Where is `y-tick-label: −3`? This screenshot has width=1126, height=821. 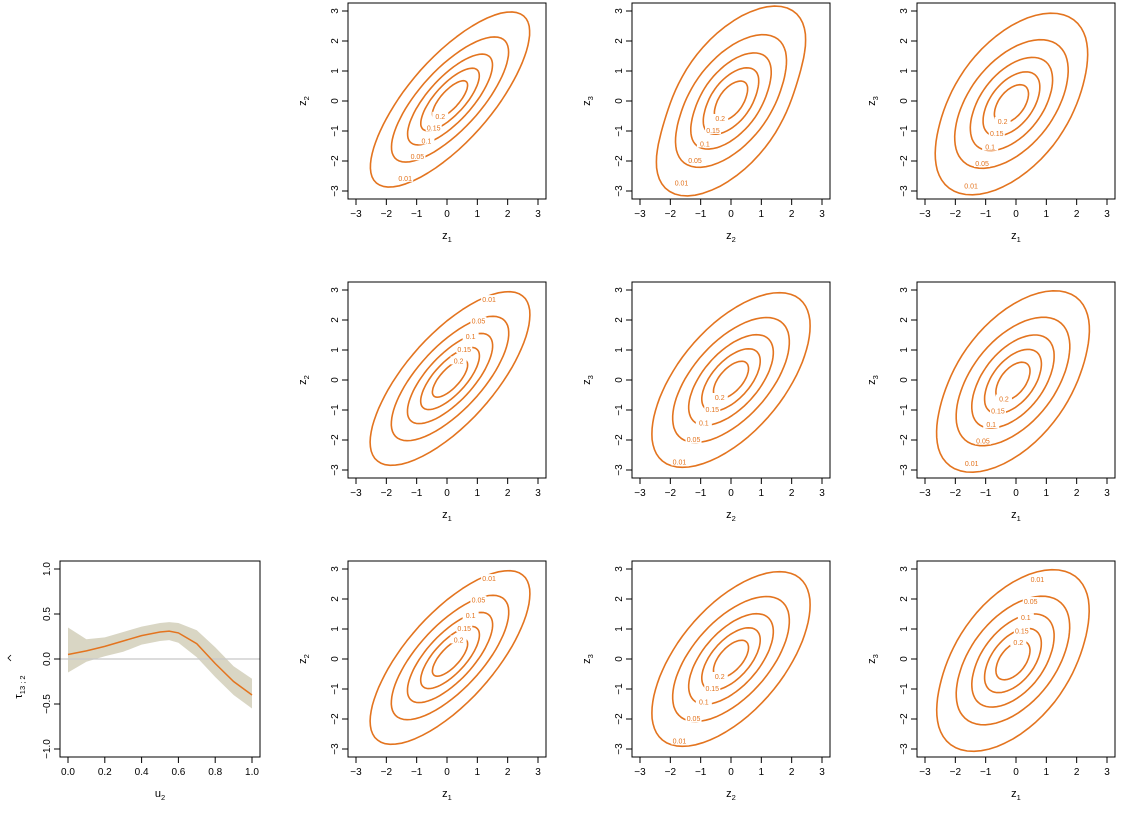 y-tick-label: −3 is located at coordinates (335, 470).